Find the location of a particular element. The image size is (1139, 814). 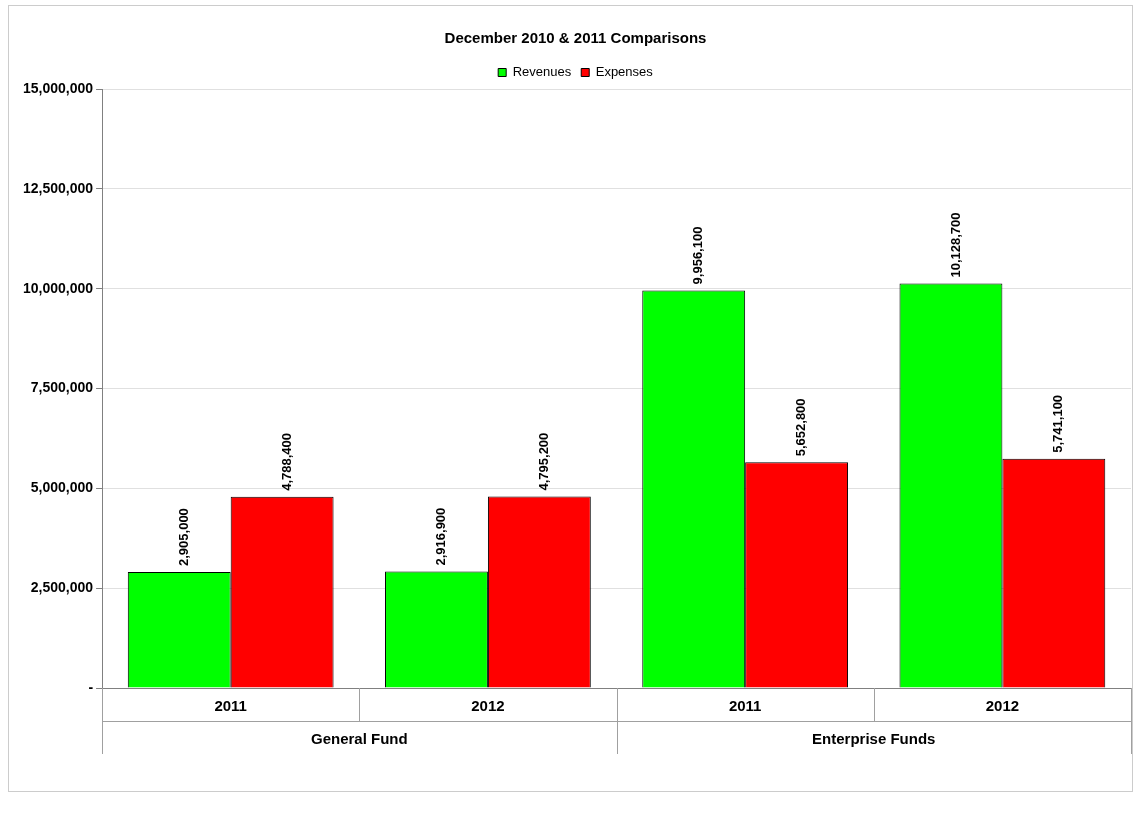

y-tick-label: 15,000,000 is located at coordinates (58, 87).